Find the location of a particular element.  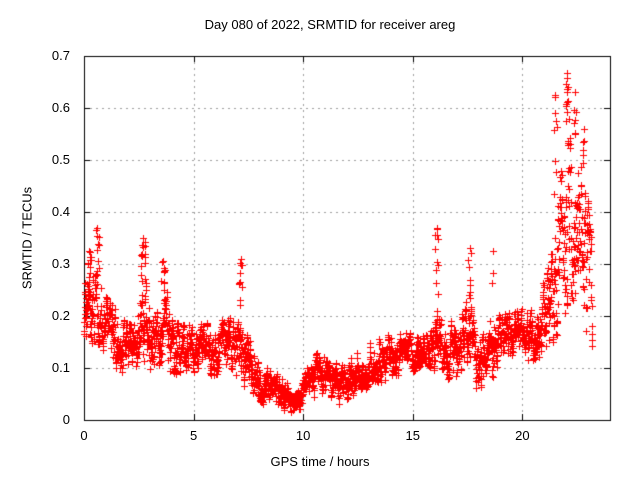

y-tick-label: 0.1 is located at coordinates (60, 367).